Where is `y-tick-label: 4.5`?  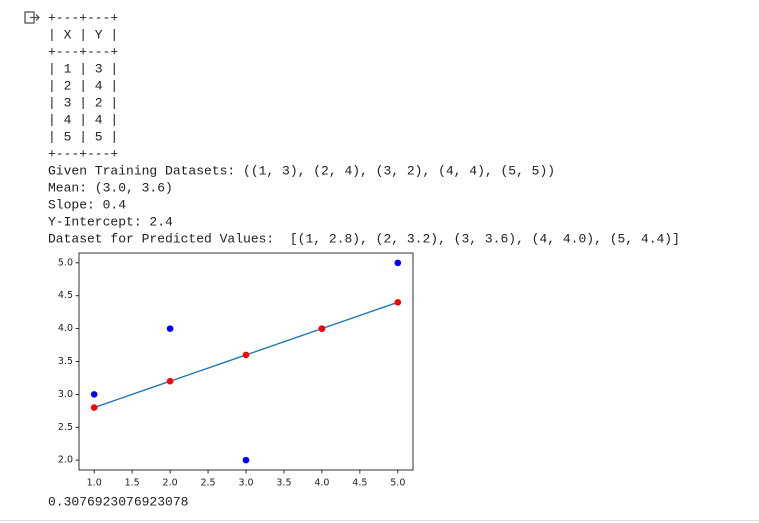
y-tick-label: 4.5 is located at coordinates (65, 295).